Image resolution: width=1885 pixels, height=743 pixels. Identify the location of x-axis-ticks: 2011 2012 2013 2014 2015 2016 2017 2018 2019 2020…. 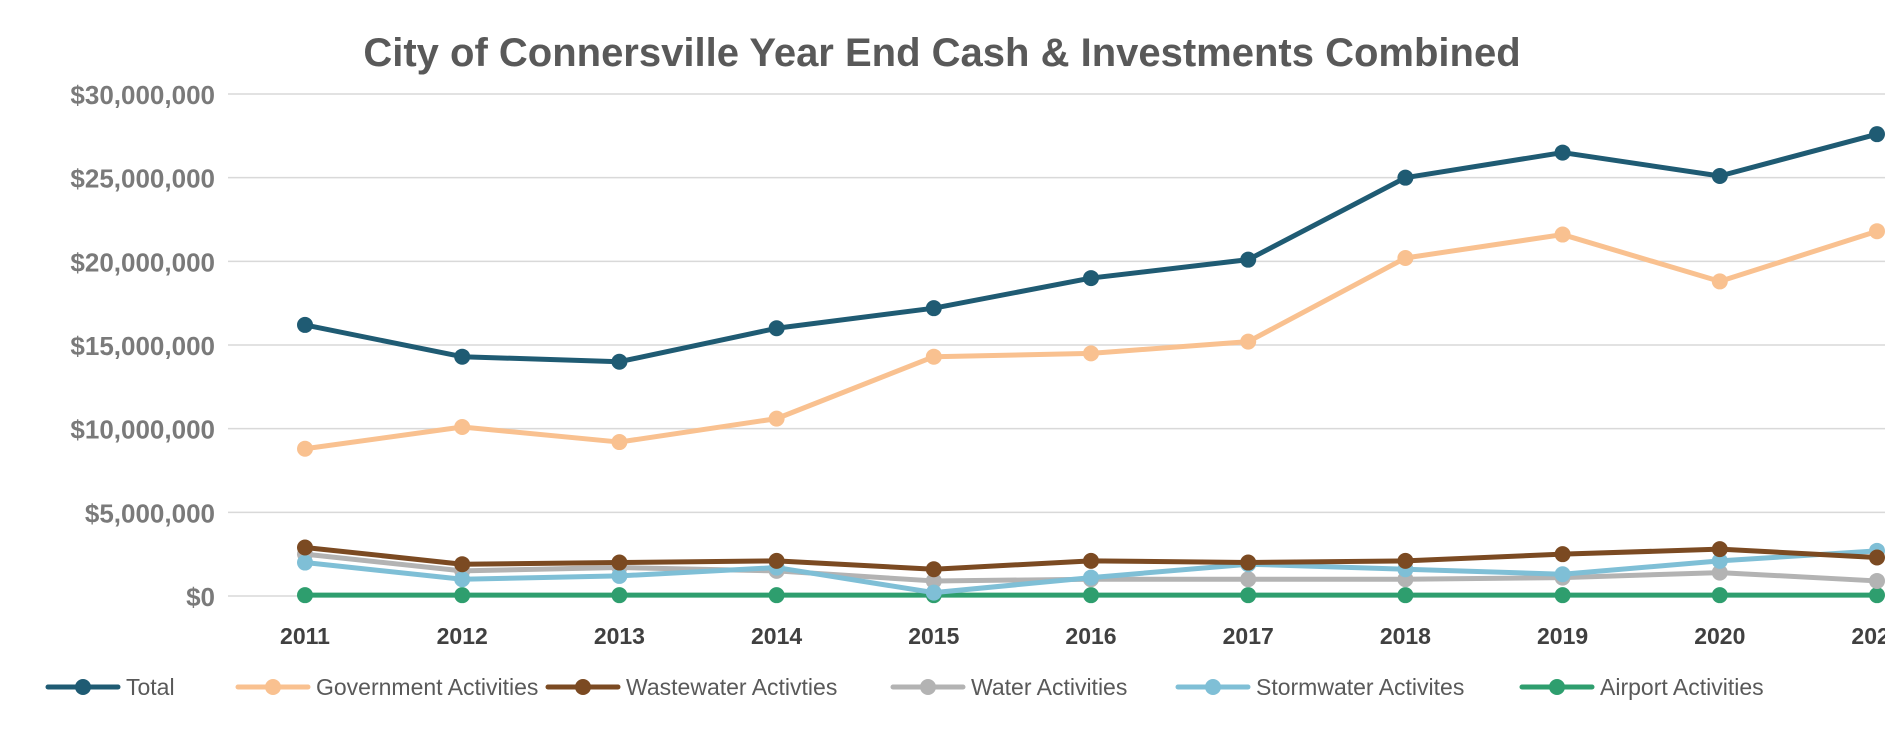
(1082, 636).